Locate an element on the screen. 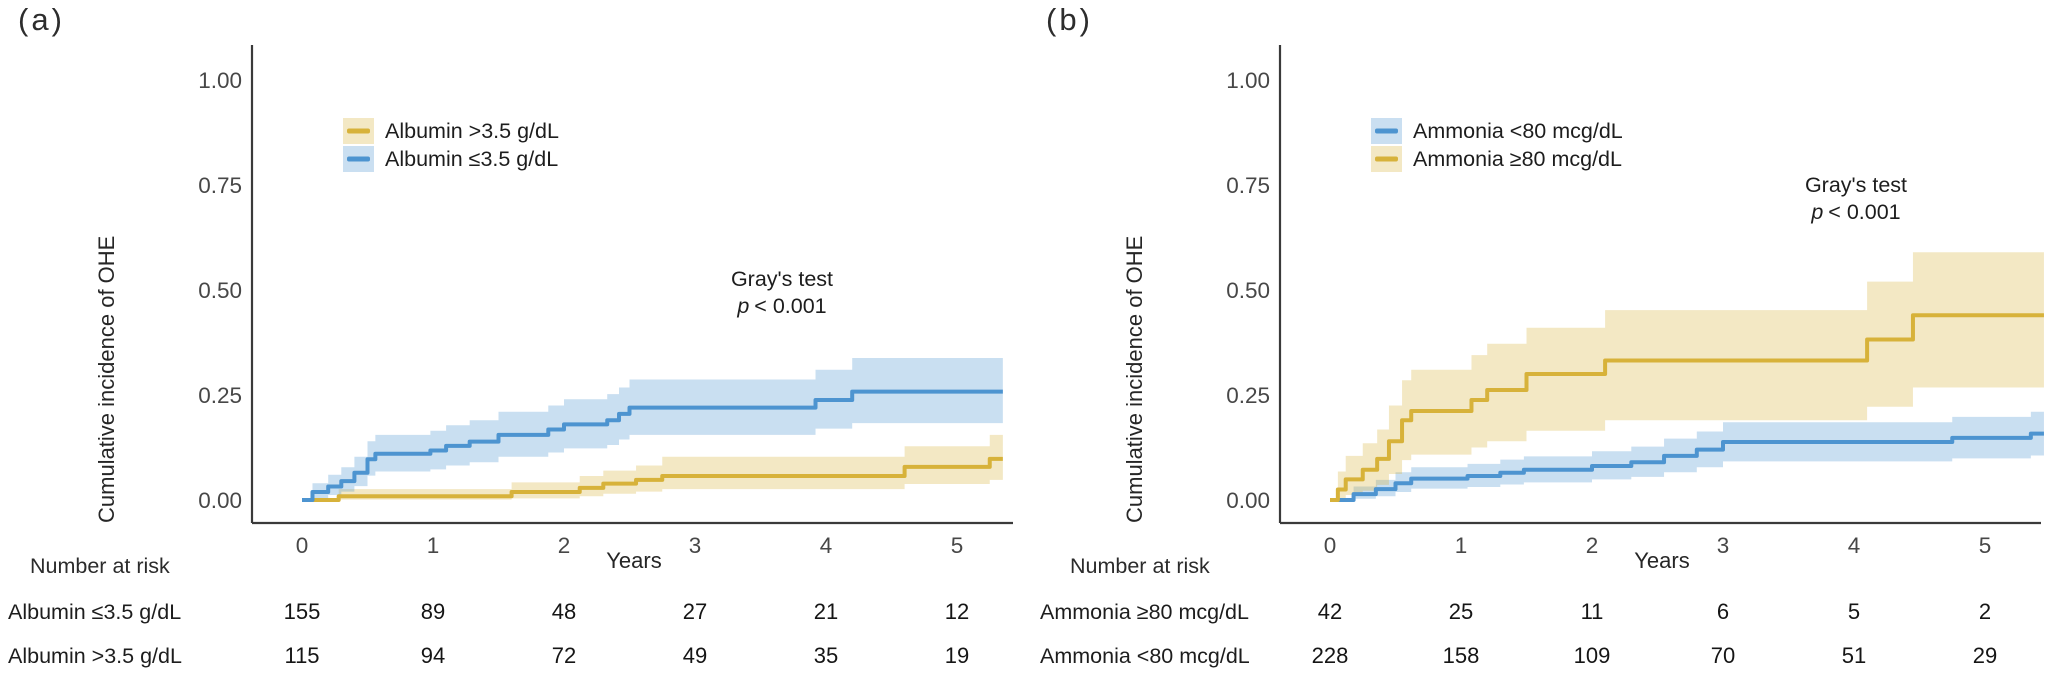 This screenshot has width=2056, height=674. legend: Albumin >3.5 g/dL Albumin ≤3.5 g/dL is located at coordinates (451, 145).